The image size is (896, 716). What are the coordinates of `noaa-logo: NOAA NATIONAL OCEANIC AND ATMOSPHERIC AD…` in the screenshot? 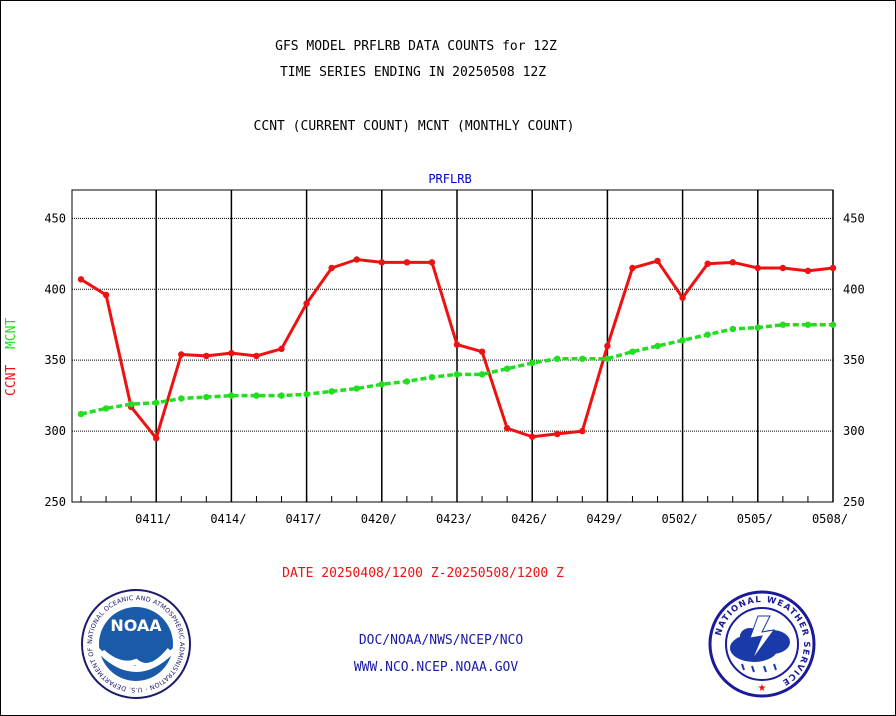 It's located at (135, 643).